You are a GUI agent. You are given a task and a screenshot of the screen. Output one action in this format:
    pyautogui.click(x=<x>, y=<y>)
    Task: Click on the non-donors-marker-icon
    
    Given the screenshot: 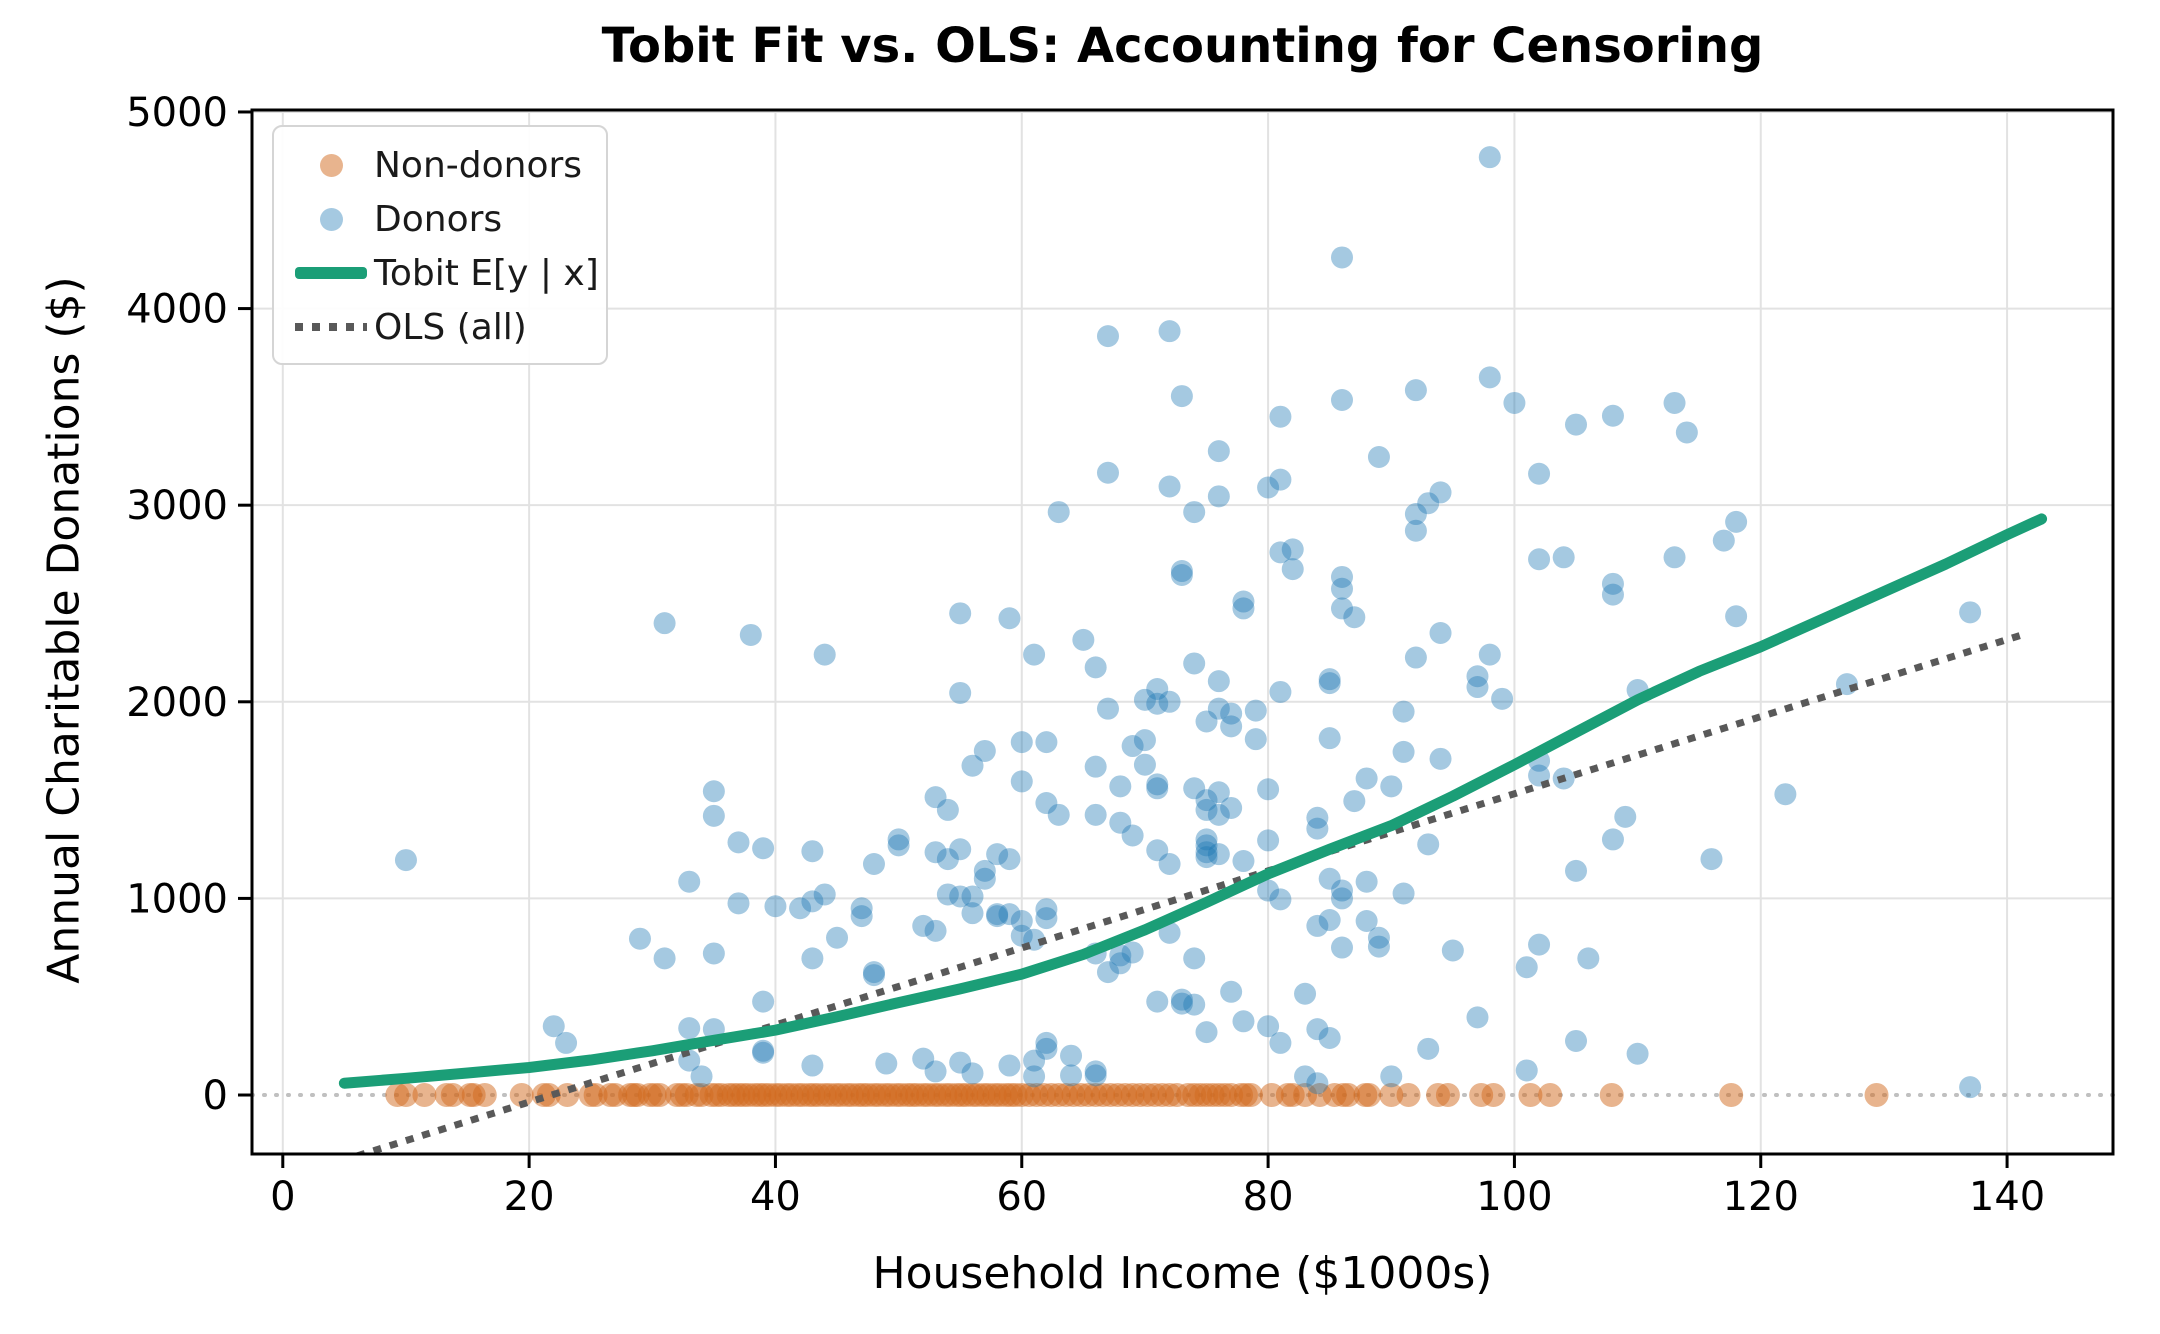 What is the action you would take?
    pyautogui.click(x=331, y=165)
    